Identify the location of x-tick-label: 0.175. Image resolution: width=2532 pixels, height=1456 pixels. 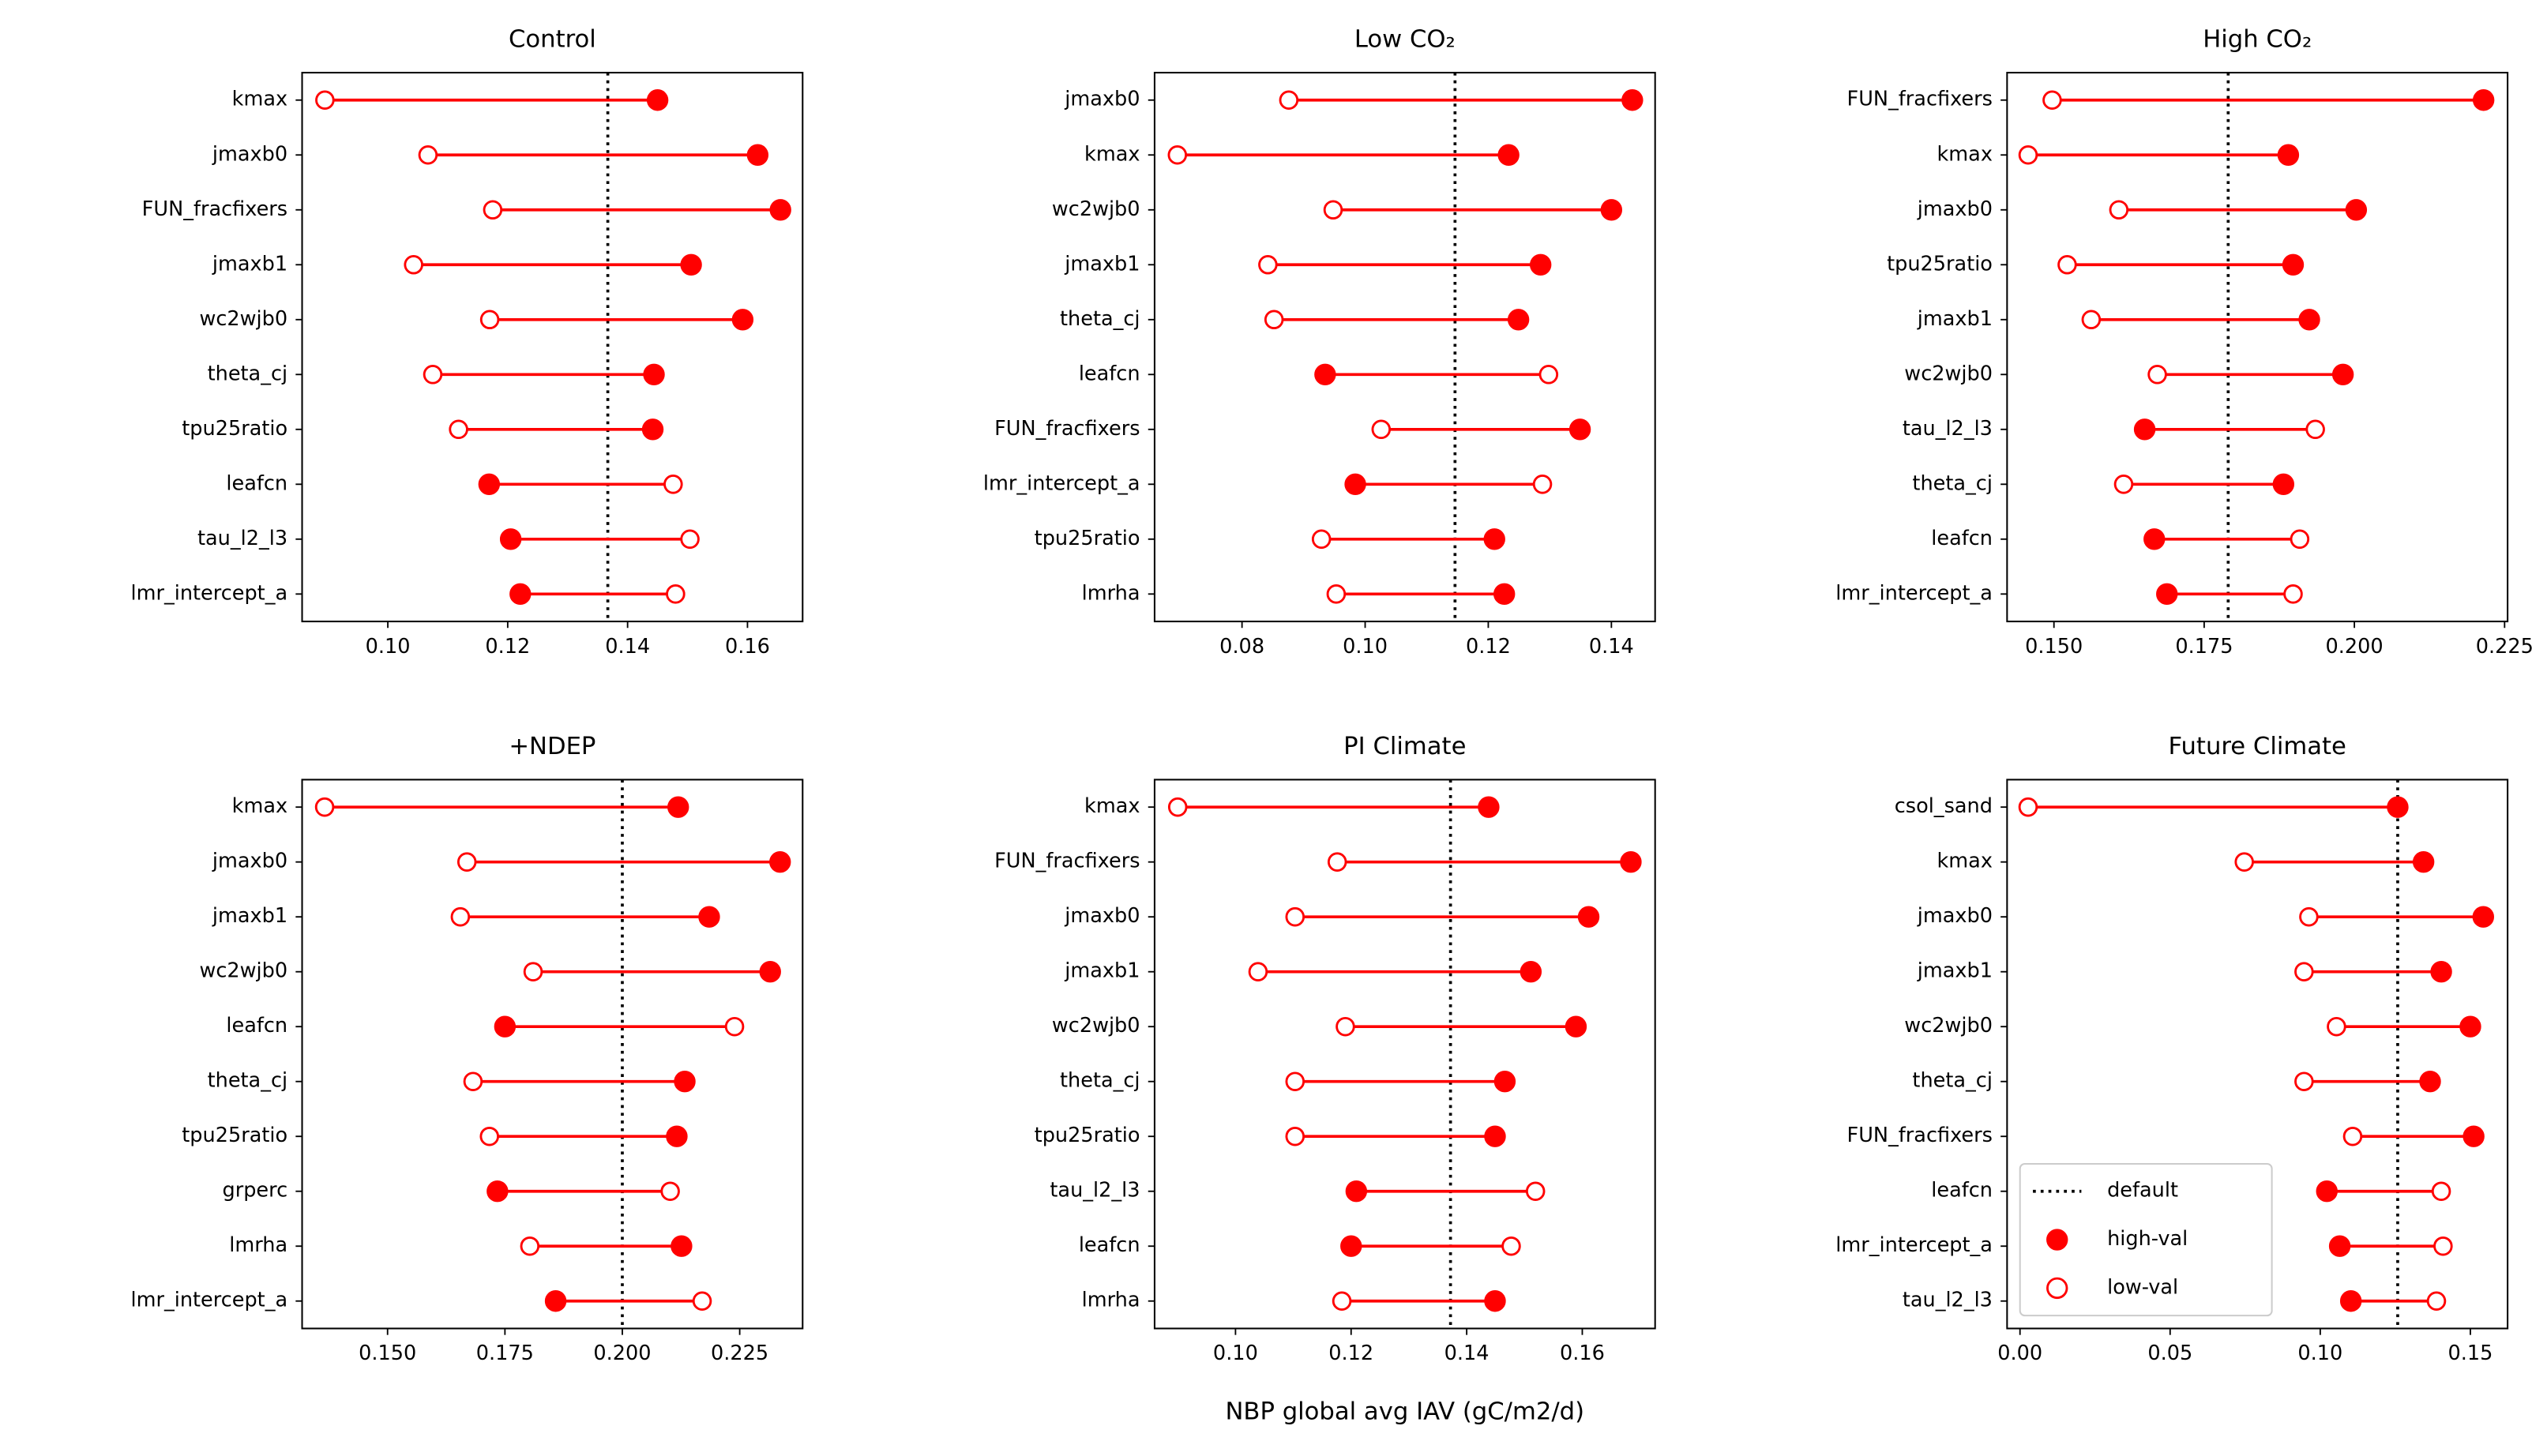
(2204, 647).